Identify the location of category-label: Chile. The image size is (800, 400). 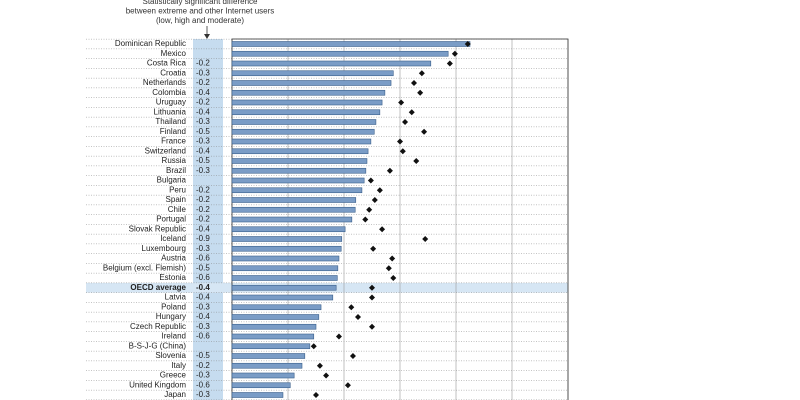
(177, 209).